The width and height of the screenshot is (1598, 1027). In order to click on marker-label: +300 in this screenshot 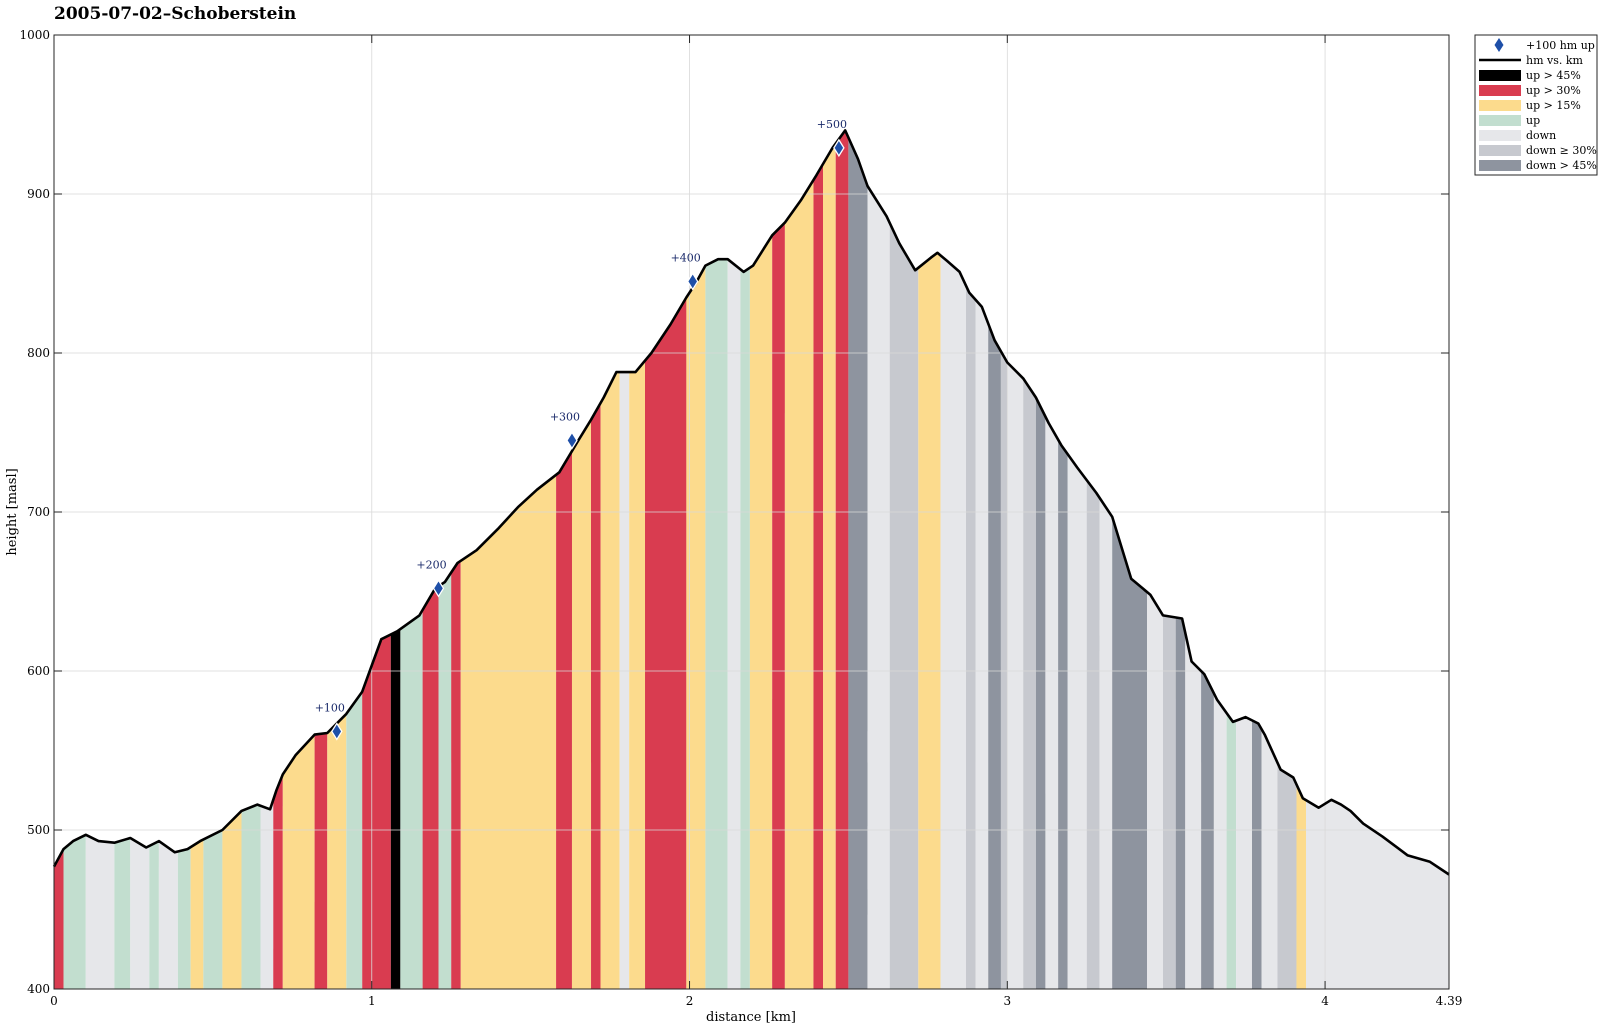, I will do `click(565, 416)`.